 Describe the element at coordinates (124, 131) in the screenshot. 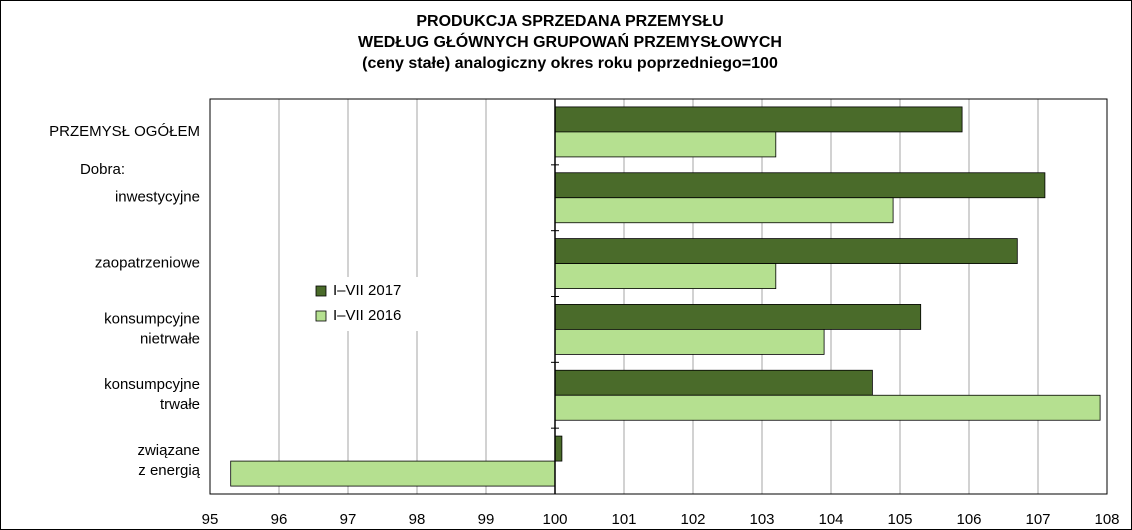

I see `y-tick-label: PRZEMYSŁ OGÓŁEM` at that location.